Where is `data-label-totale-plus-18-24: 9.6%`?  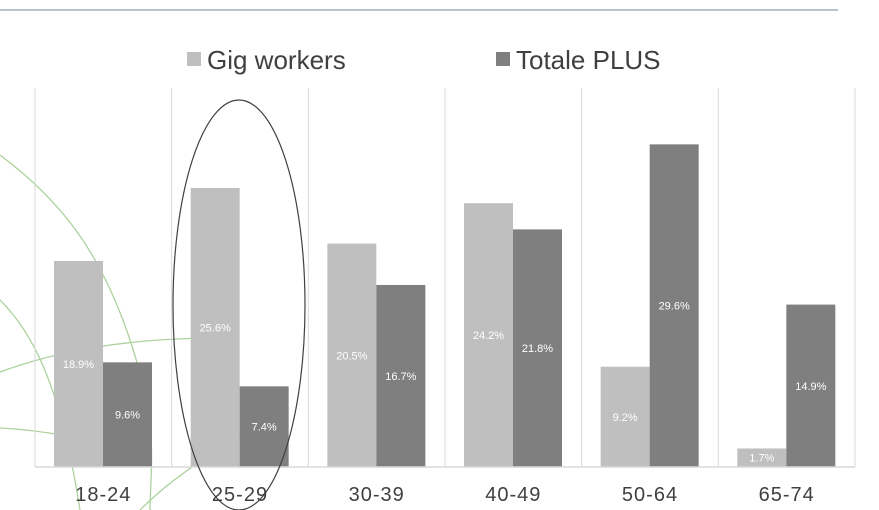
data-label-totale-plus-18-24: 9.6% is located at coordinates (127, 416).